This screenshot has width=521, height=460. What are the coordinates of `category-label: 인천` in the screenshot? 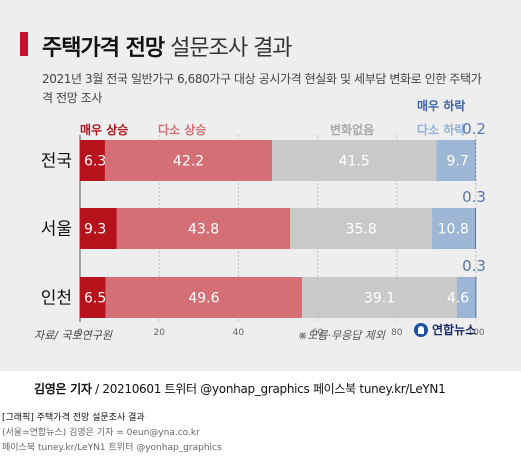 It's located at (56, 299).